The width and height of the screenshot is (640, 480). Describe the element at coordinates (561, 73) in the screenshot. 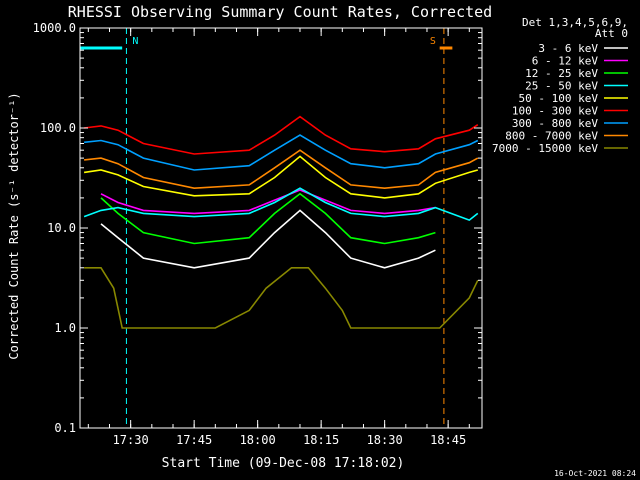

I see `legend-label-2: 12 - 25 keV` at that location.